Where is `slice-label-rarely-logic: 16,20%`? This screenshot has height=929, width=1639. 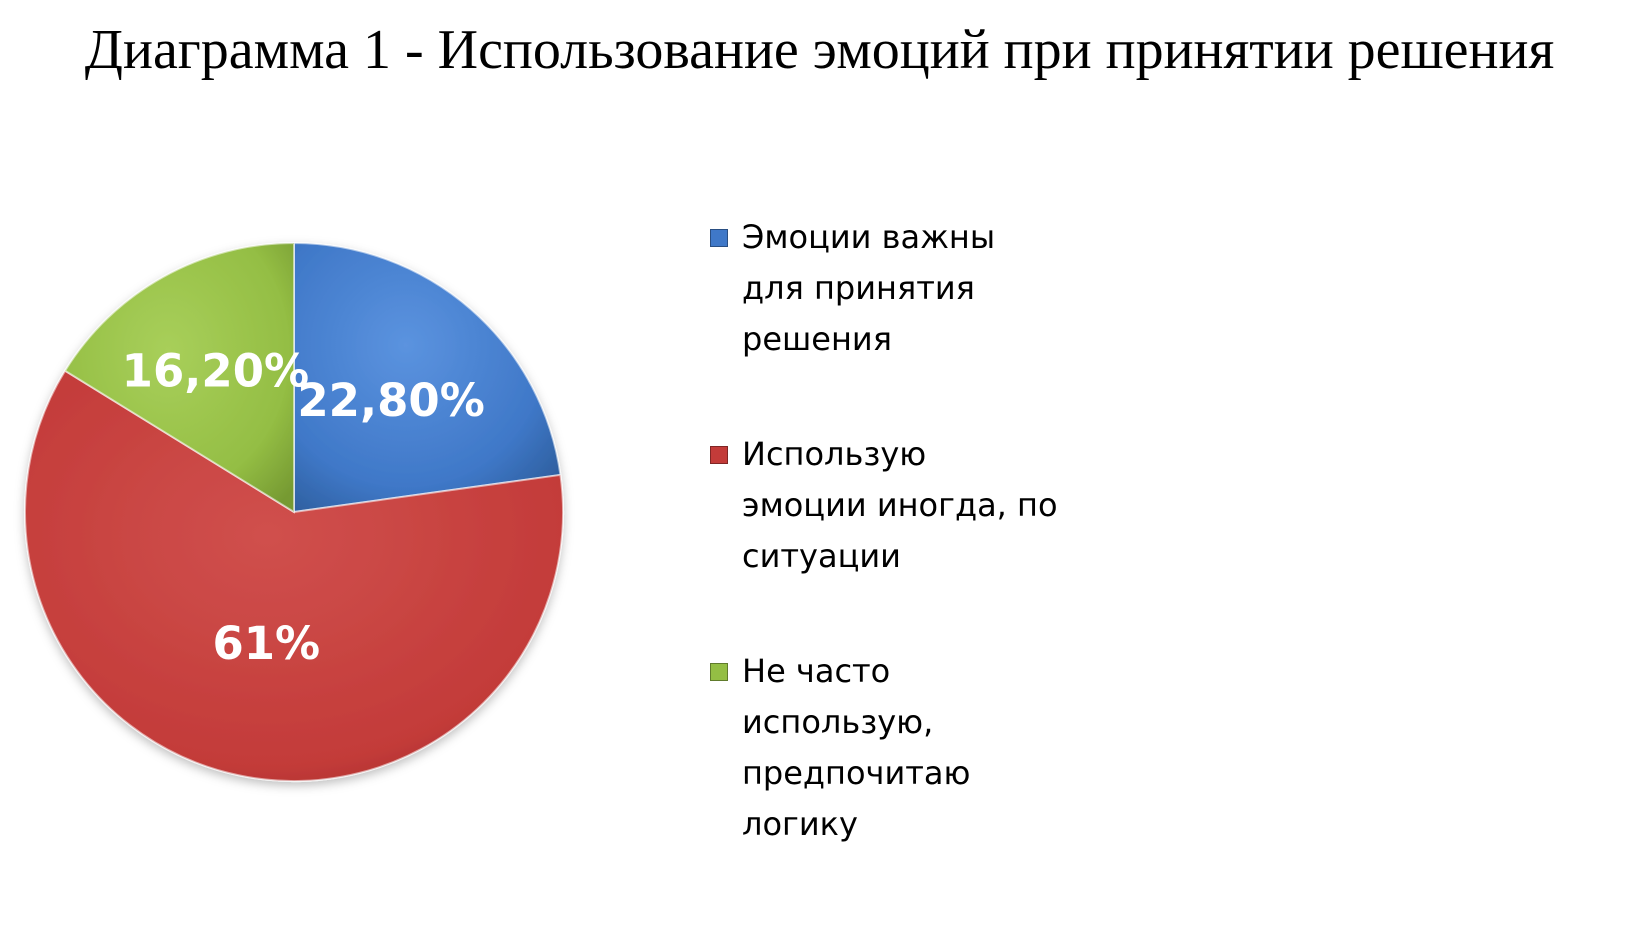 slice-label-rarely-logic: 16,20% is located at coordinates (215, 371).